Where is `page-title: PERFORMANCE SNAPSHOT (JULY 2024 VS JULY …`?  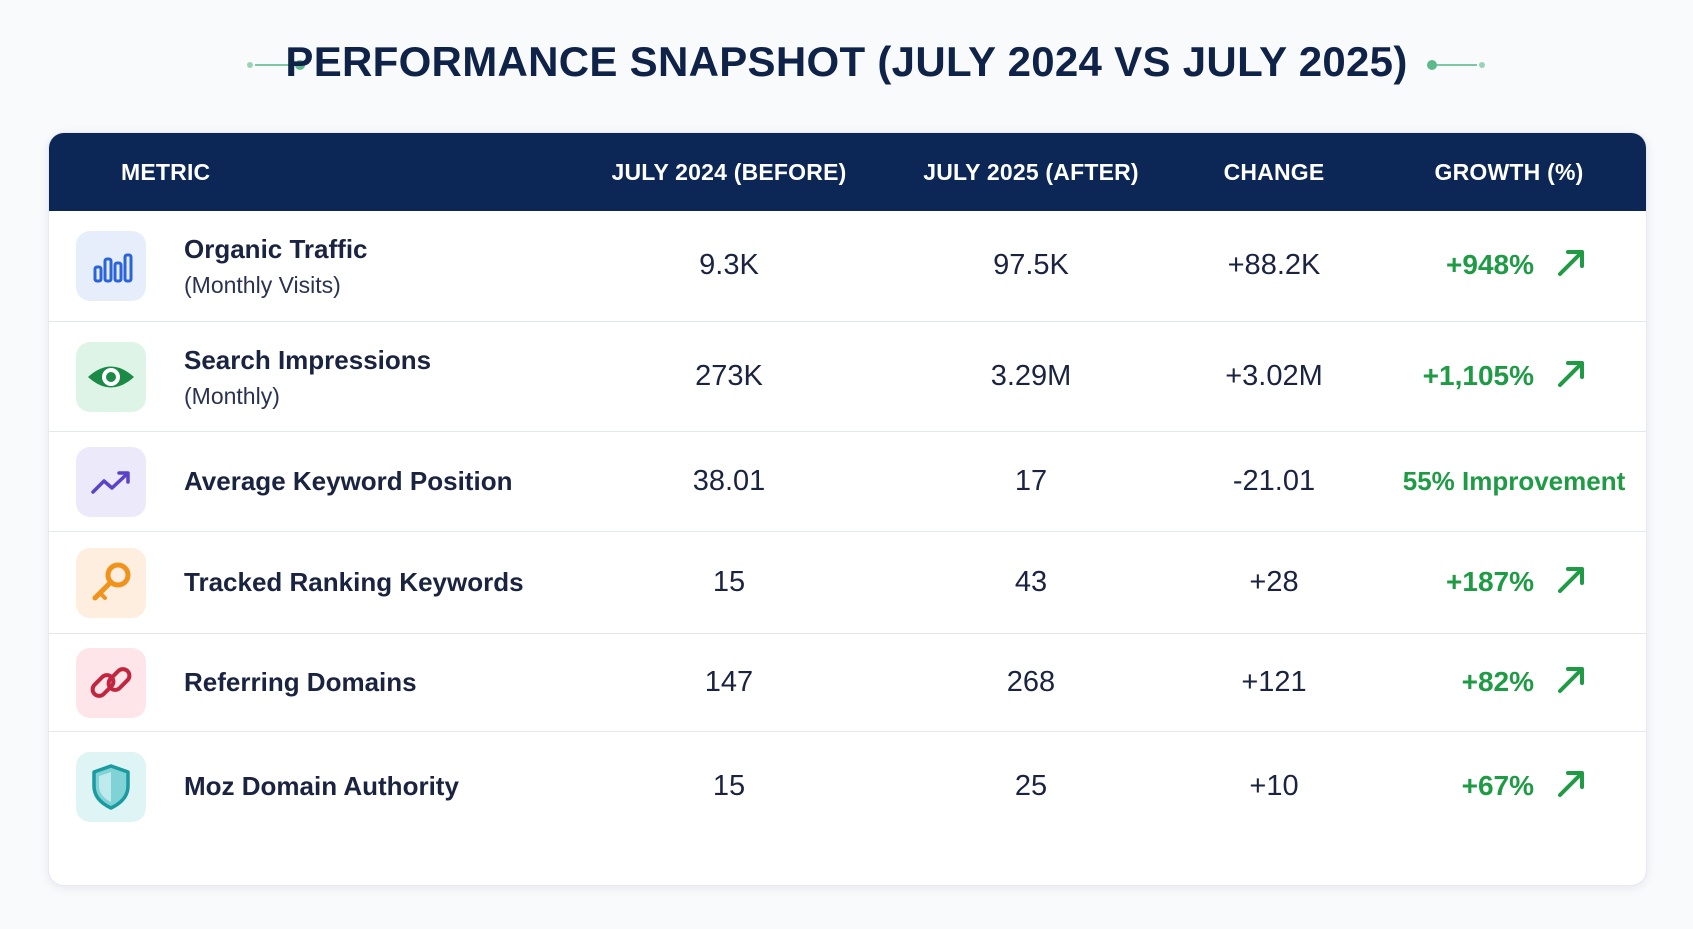
page-title: PERFORMANCE SNAPSHOT (JULY 2024 VS JULY … is located at coordinates (846, 61).